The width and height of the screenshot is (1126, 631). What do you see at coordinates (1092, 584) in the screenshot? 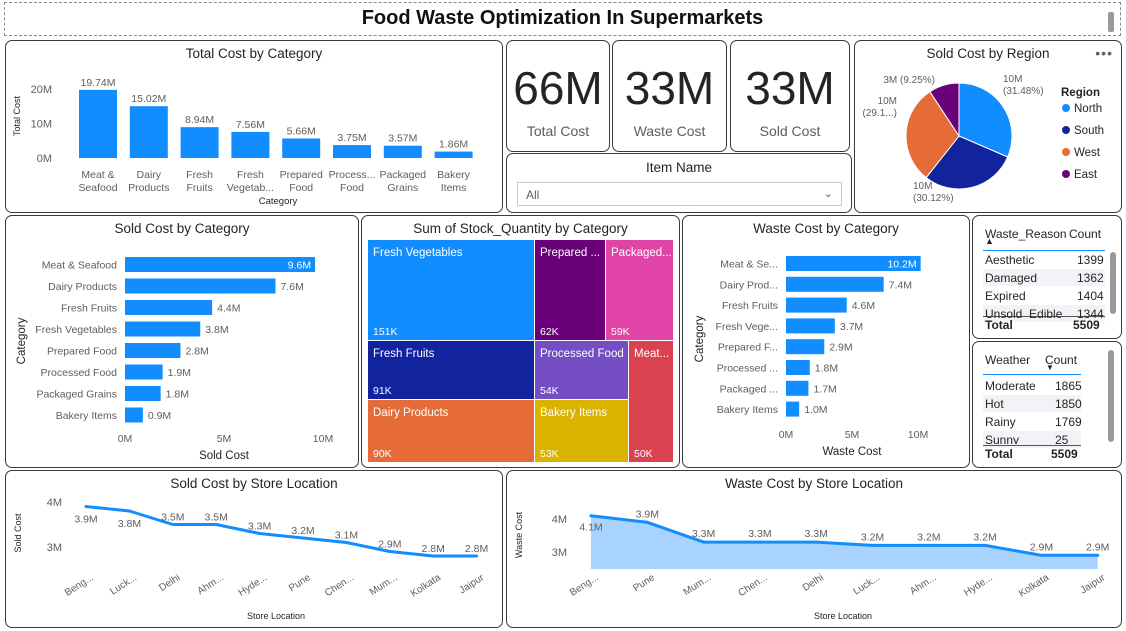
I see `x-tick-label: Jaipur` at bounding box center [1092, 584].